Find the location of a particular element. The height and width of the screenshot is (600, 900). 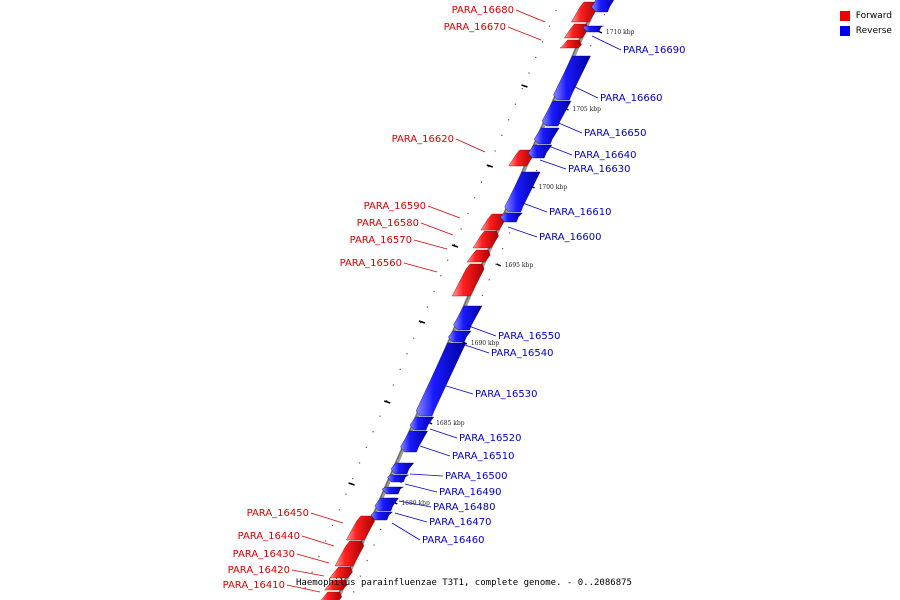

legend-reverse: Reverse is located at coordinates (865, 30).